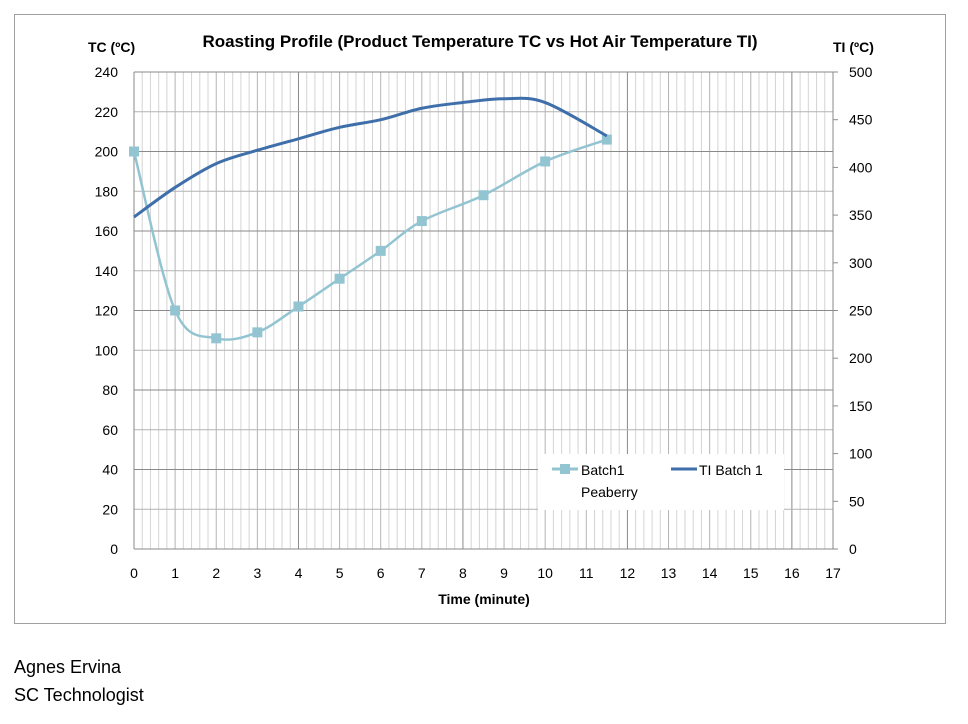 Image resolution: width=968 pixels, height=724 pixels. Describe the element at coordinates (861, 120) in the screenshot. I see `y2-tick-label: 450` at that location.